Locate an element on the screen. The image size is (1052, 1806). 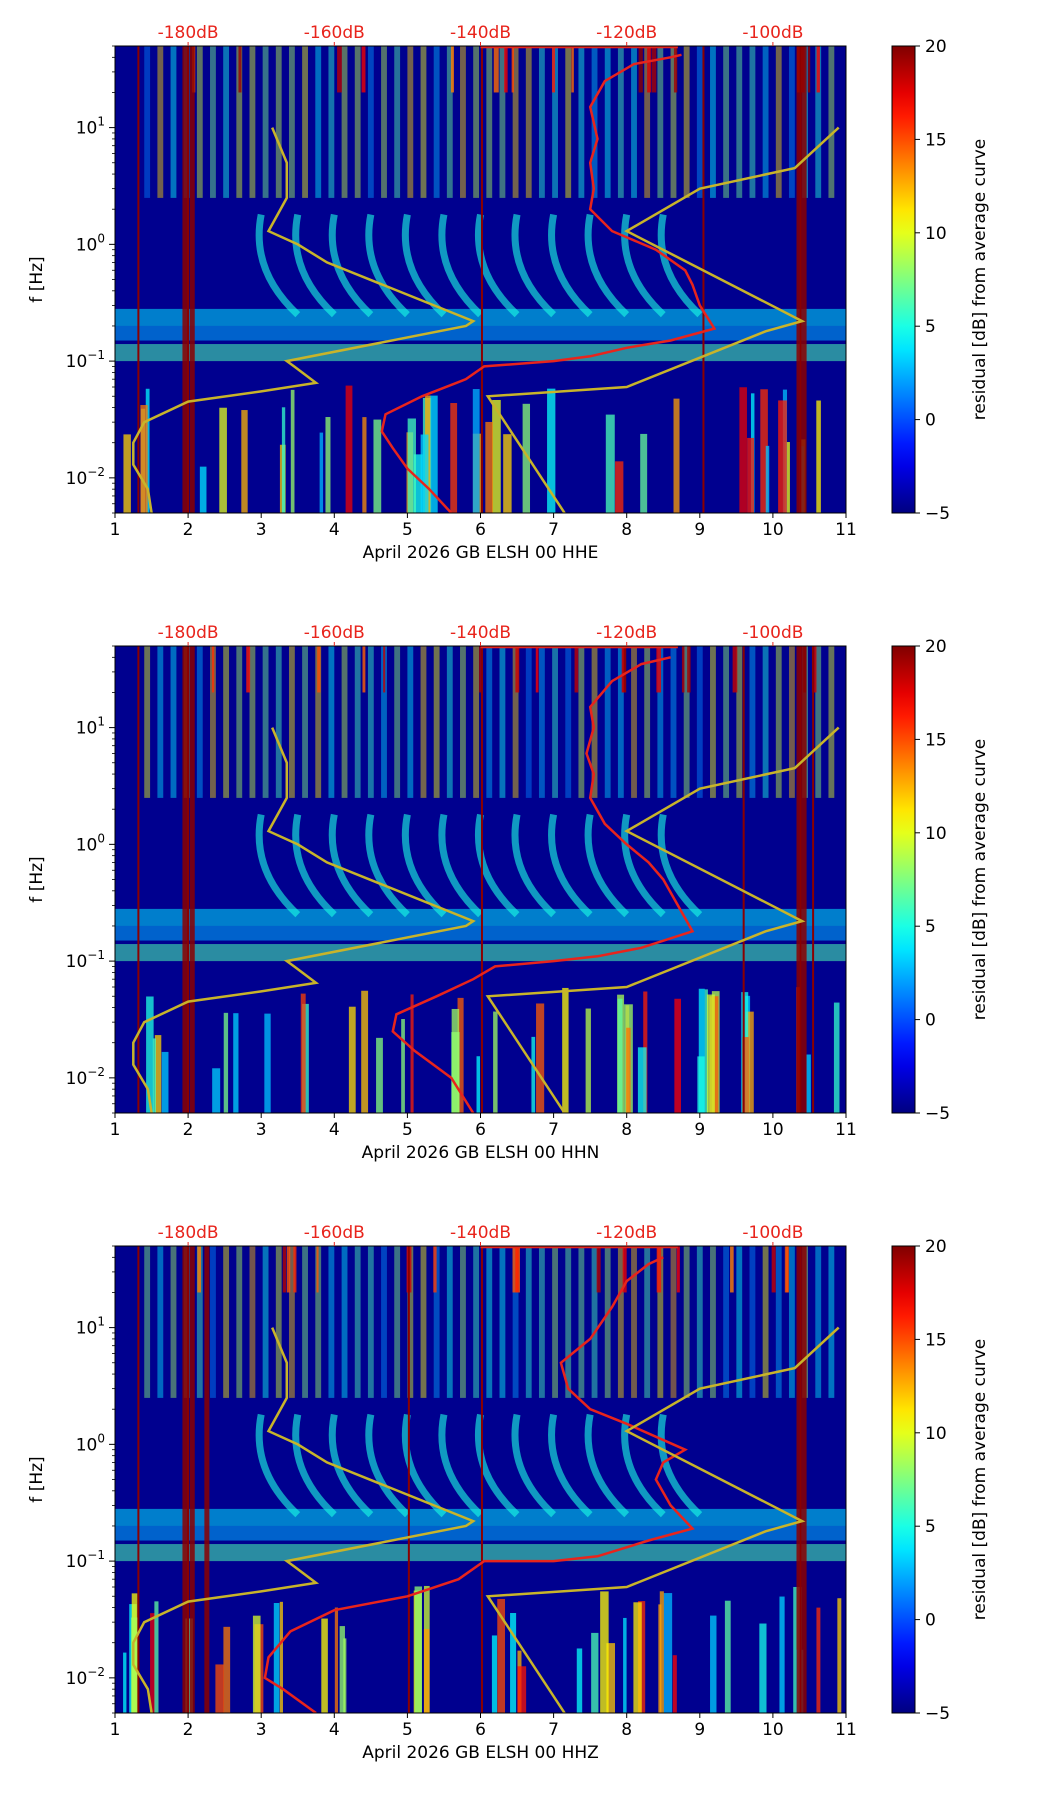
x-axis-label: April 2026 GB ELSH 00 HHN is located at coordinates (481, 1153).